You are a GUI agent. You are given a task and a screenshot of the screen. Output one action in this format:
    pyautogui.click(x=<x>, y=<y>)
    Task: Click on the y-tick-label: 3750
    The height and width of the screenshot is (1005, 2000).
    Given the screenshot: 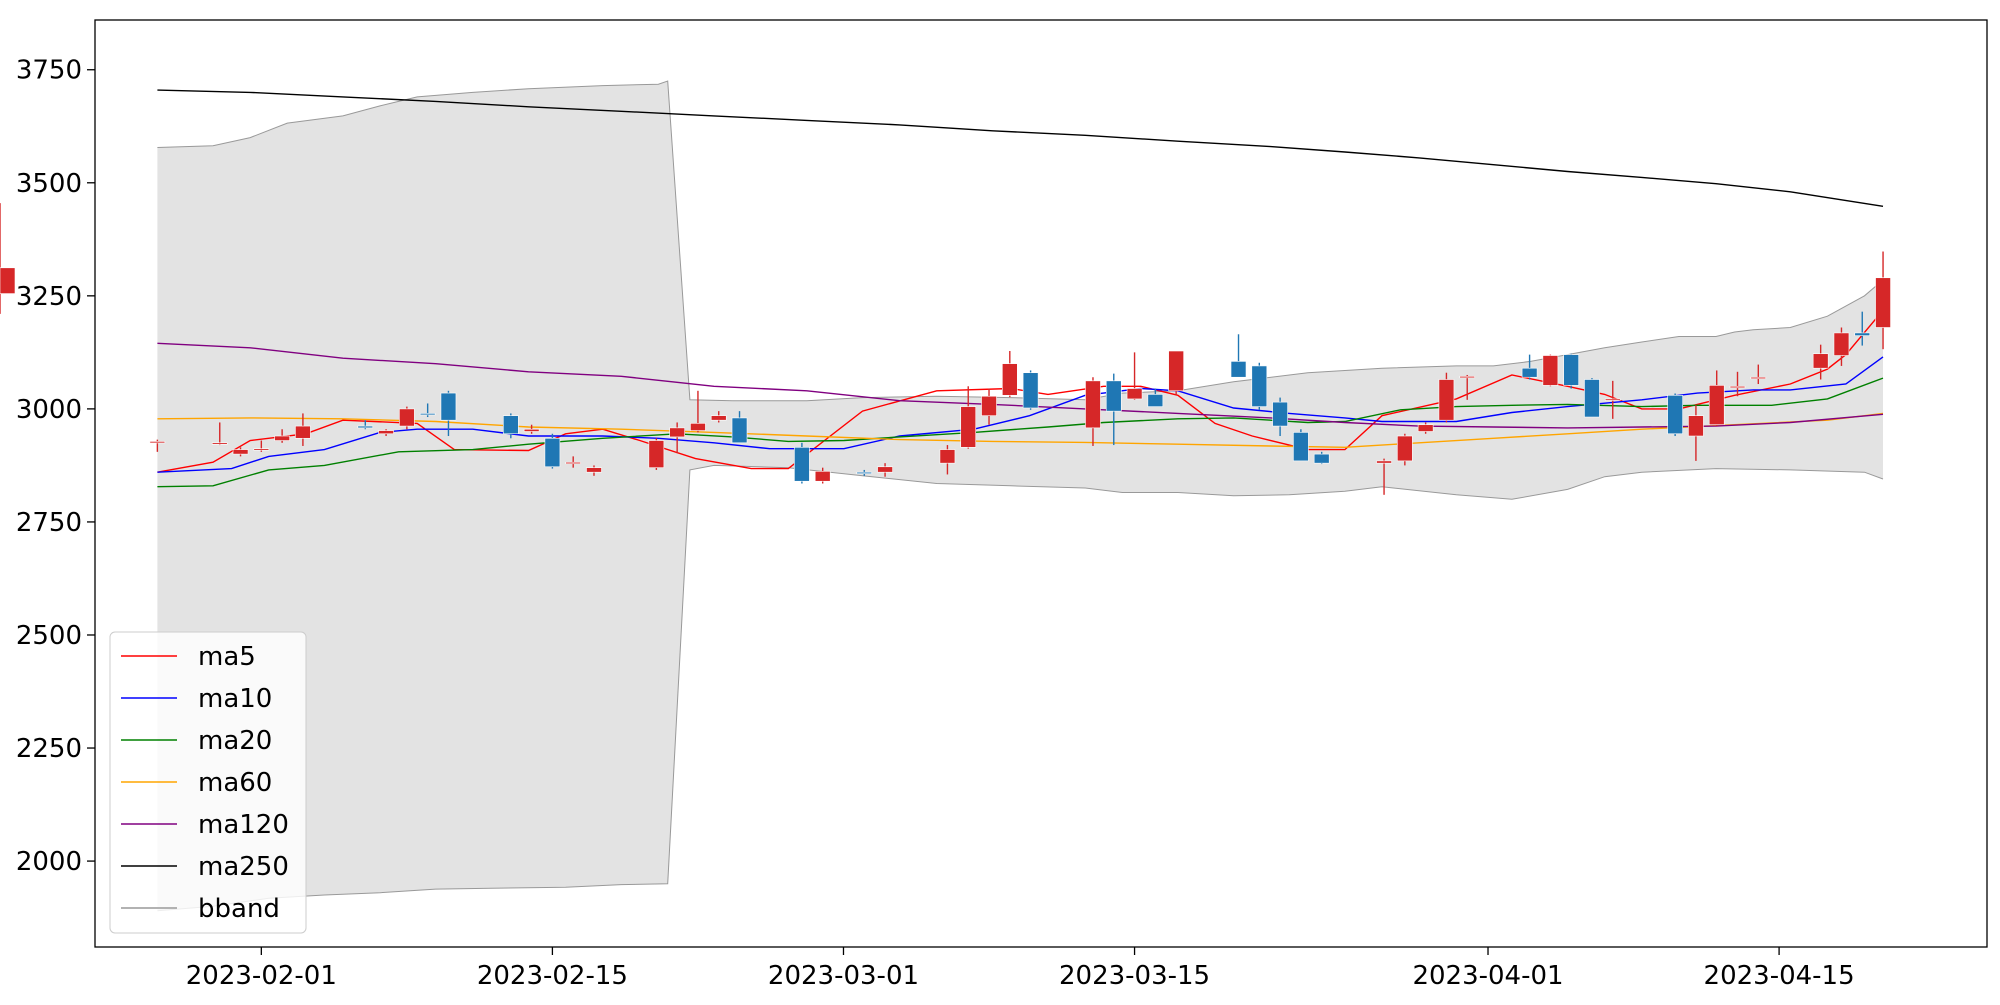 What is the action you would take?
    pyautogui.click(x=49, y=71)
    